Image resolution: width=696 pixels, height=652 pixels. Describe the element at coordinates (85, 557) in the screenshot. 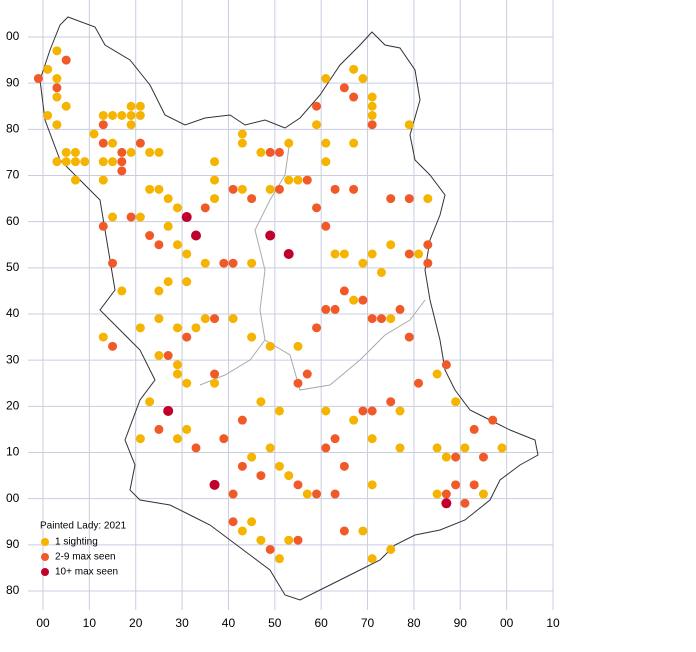

I see `legend-label: 2-9 max seen` at that location.